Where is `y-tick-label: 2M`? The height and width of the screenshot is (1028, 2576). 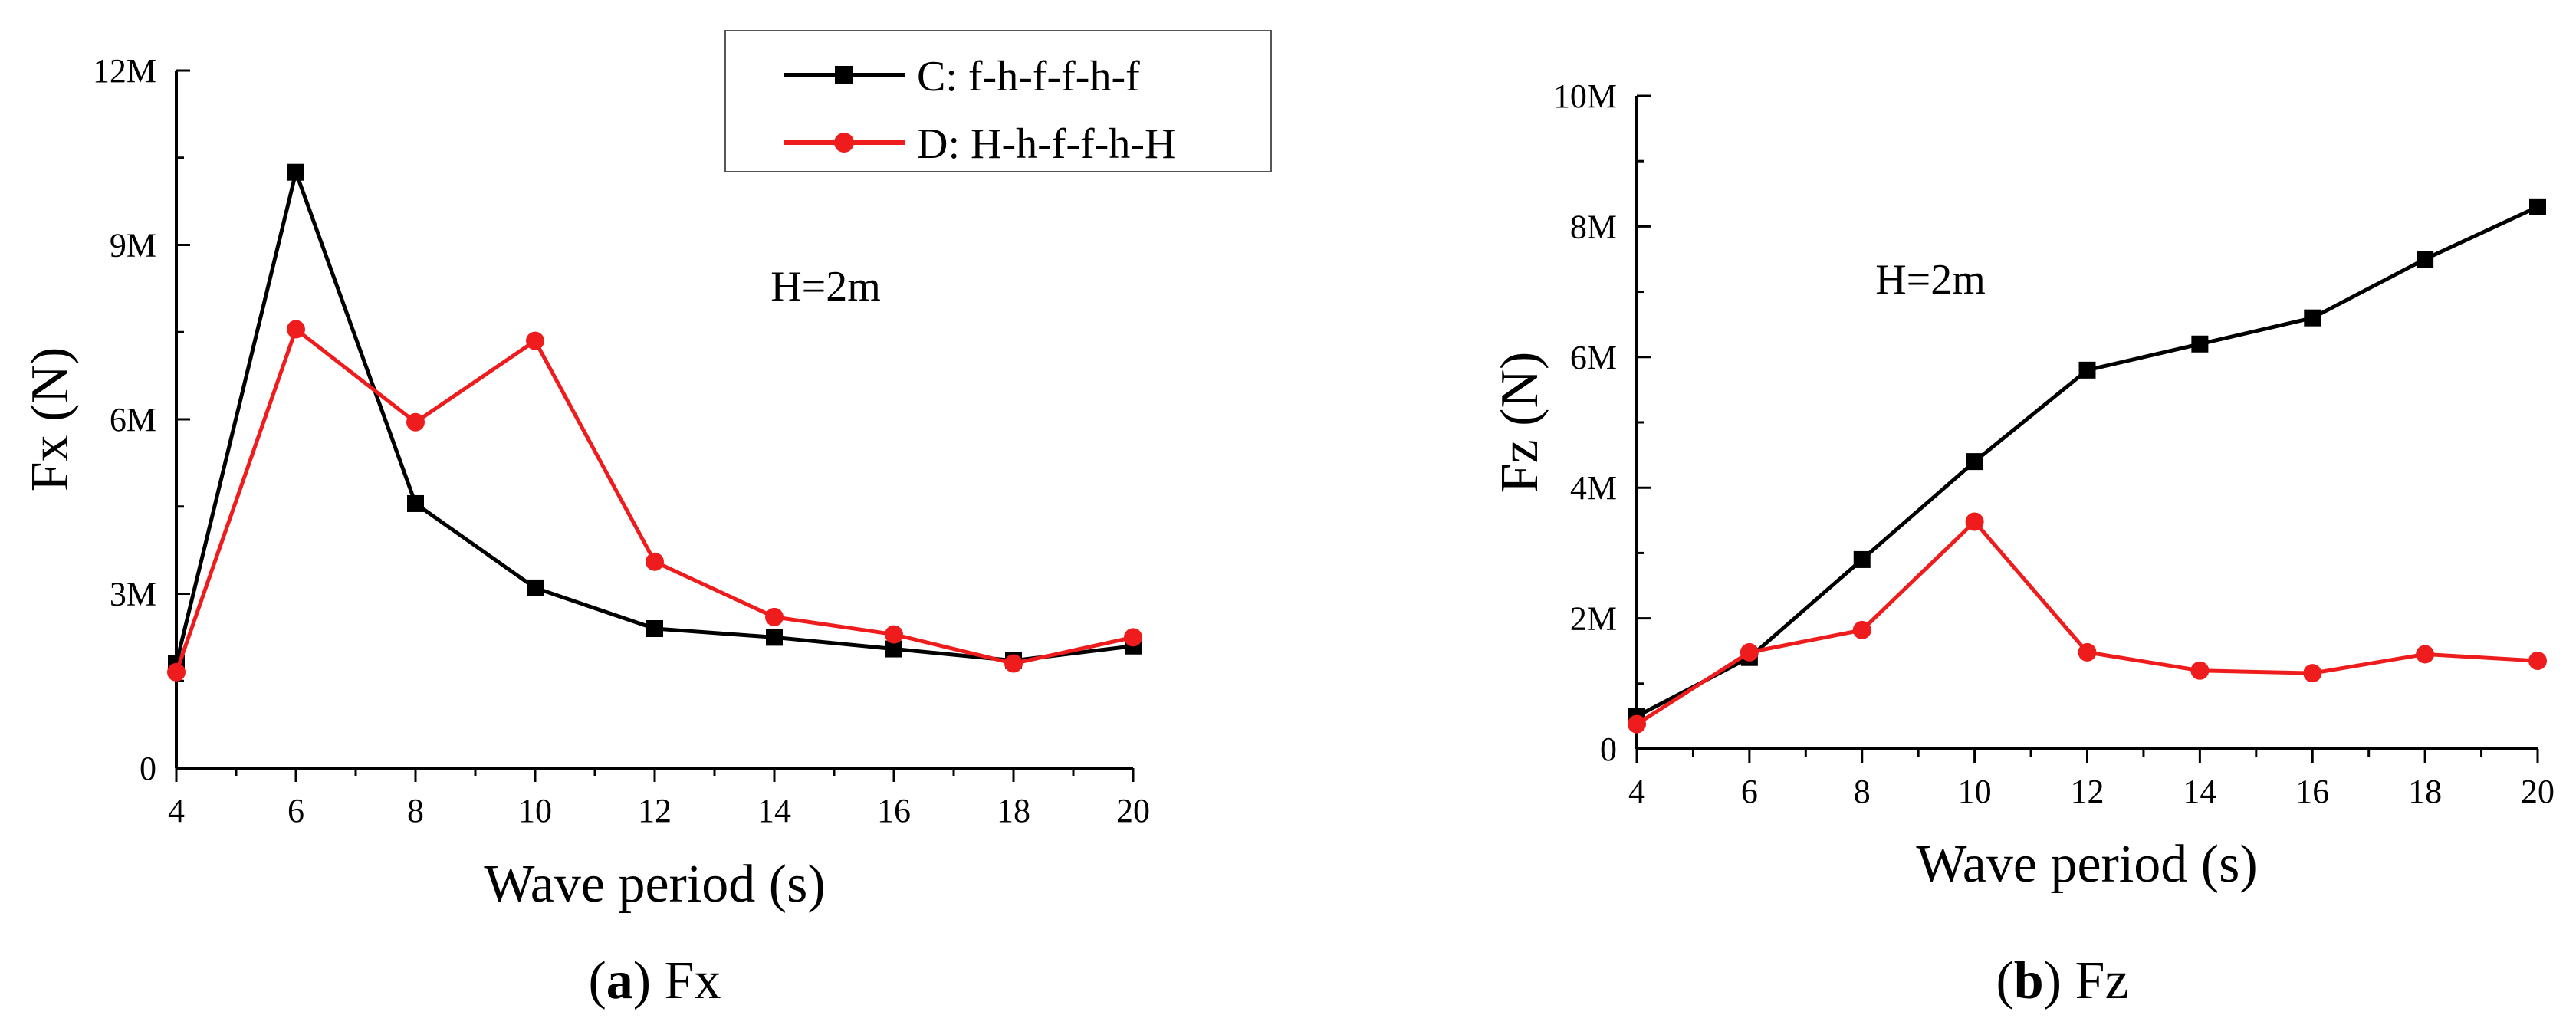 y-tick-label: 2M is located at coordinates (1594, 619).